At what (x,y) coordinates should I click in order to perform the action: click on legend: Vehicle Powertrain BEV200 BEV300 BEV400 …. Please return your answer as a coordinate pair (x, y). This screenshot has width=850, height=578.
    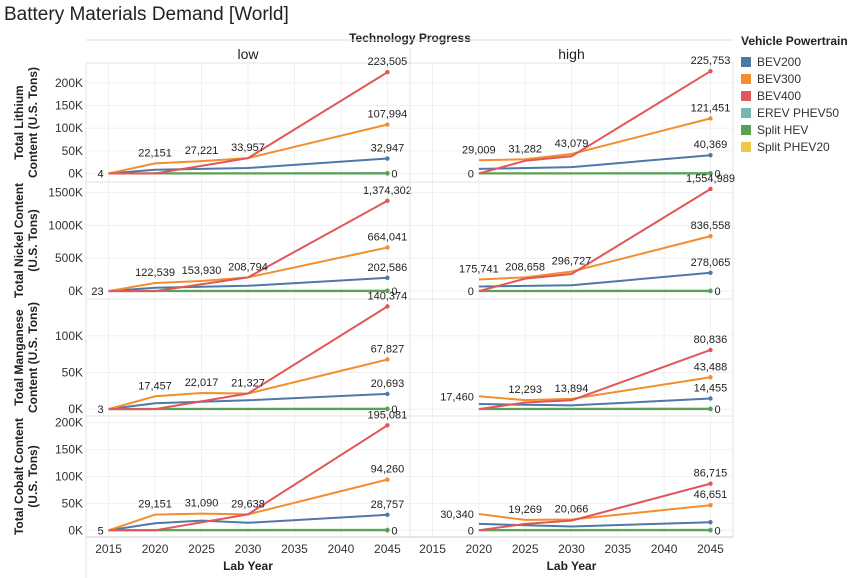
    Looking at the image, I should click on (795, 94).